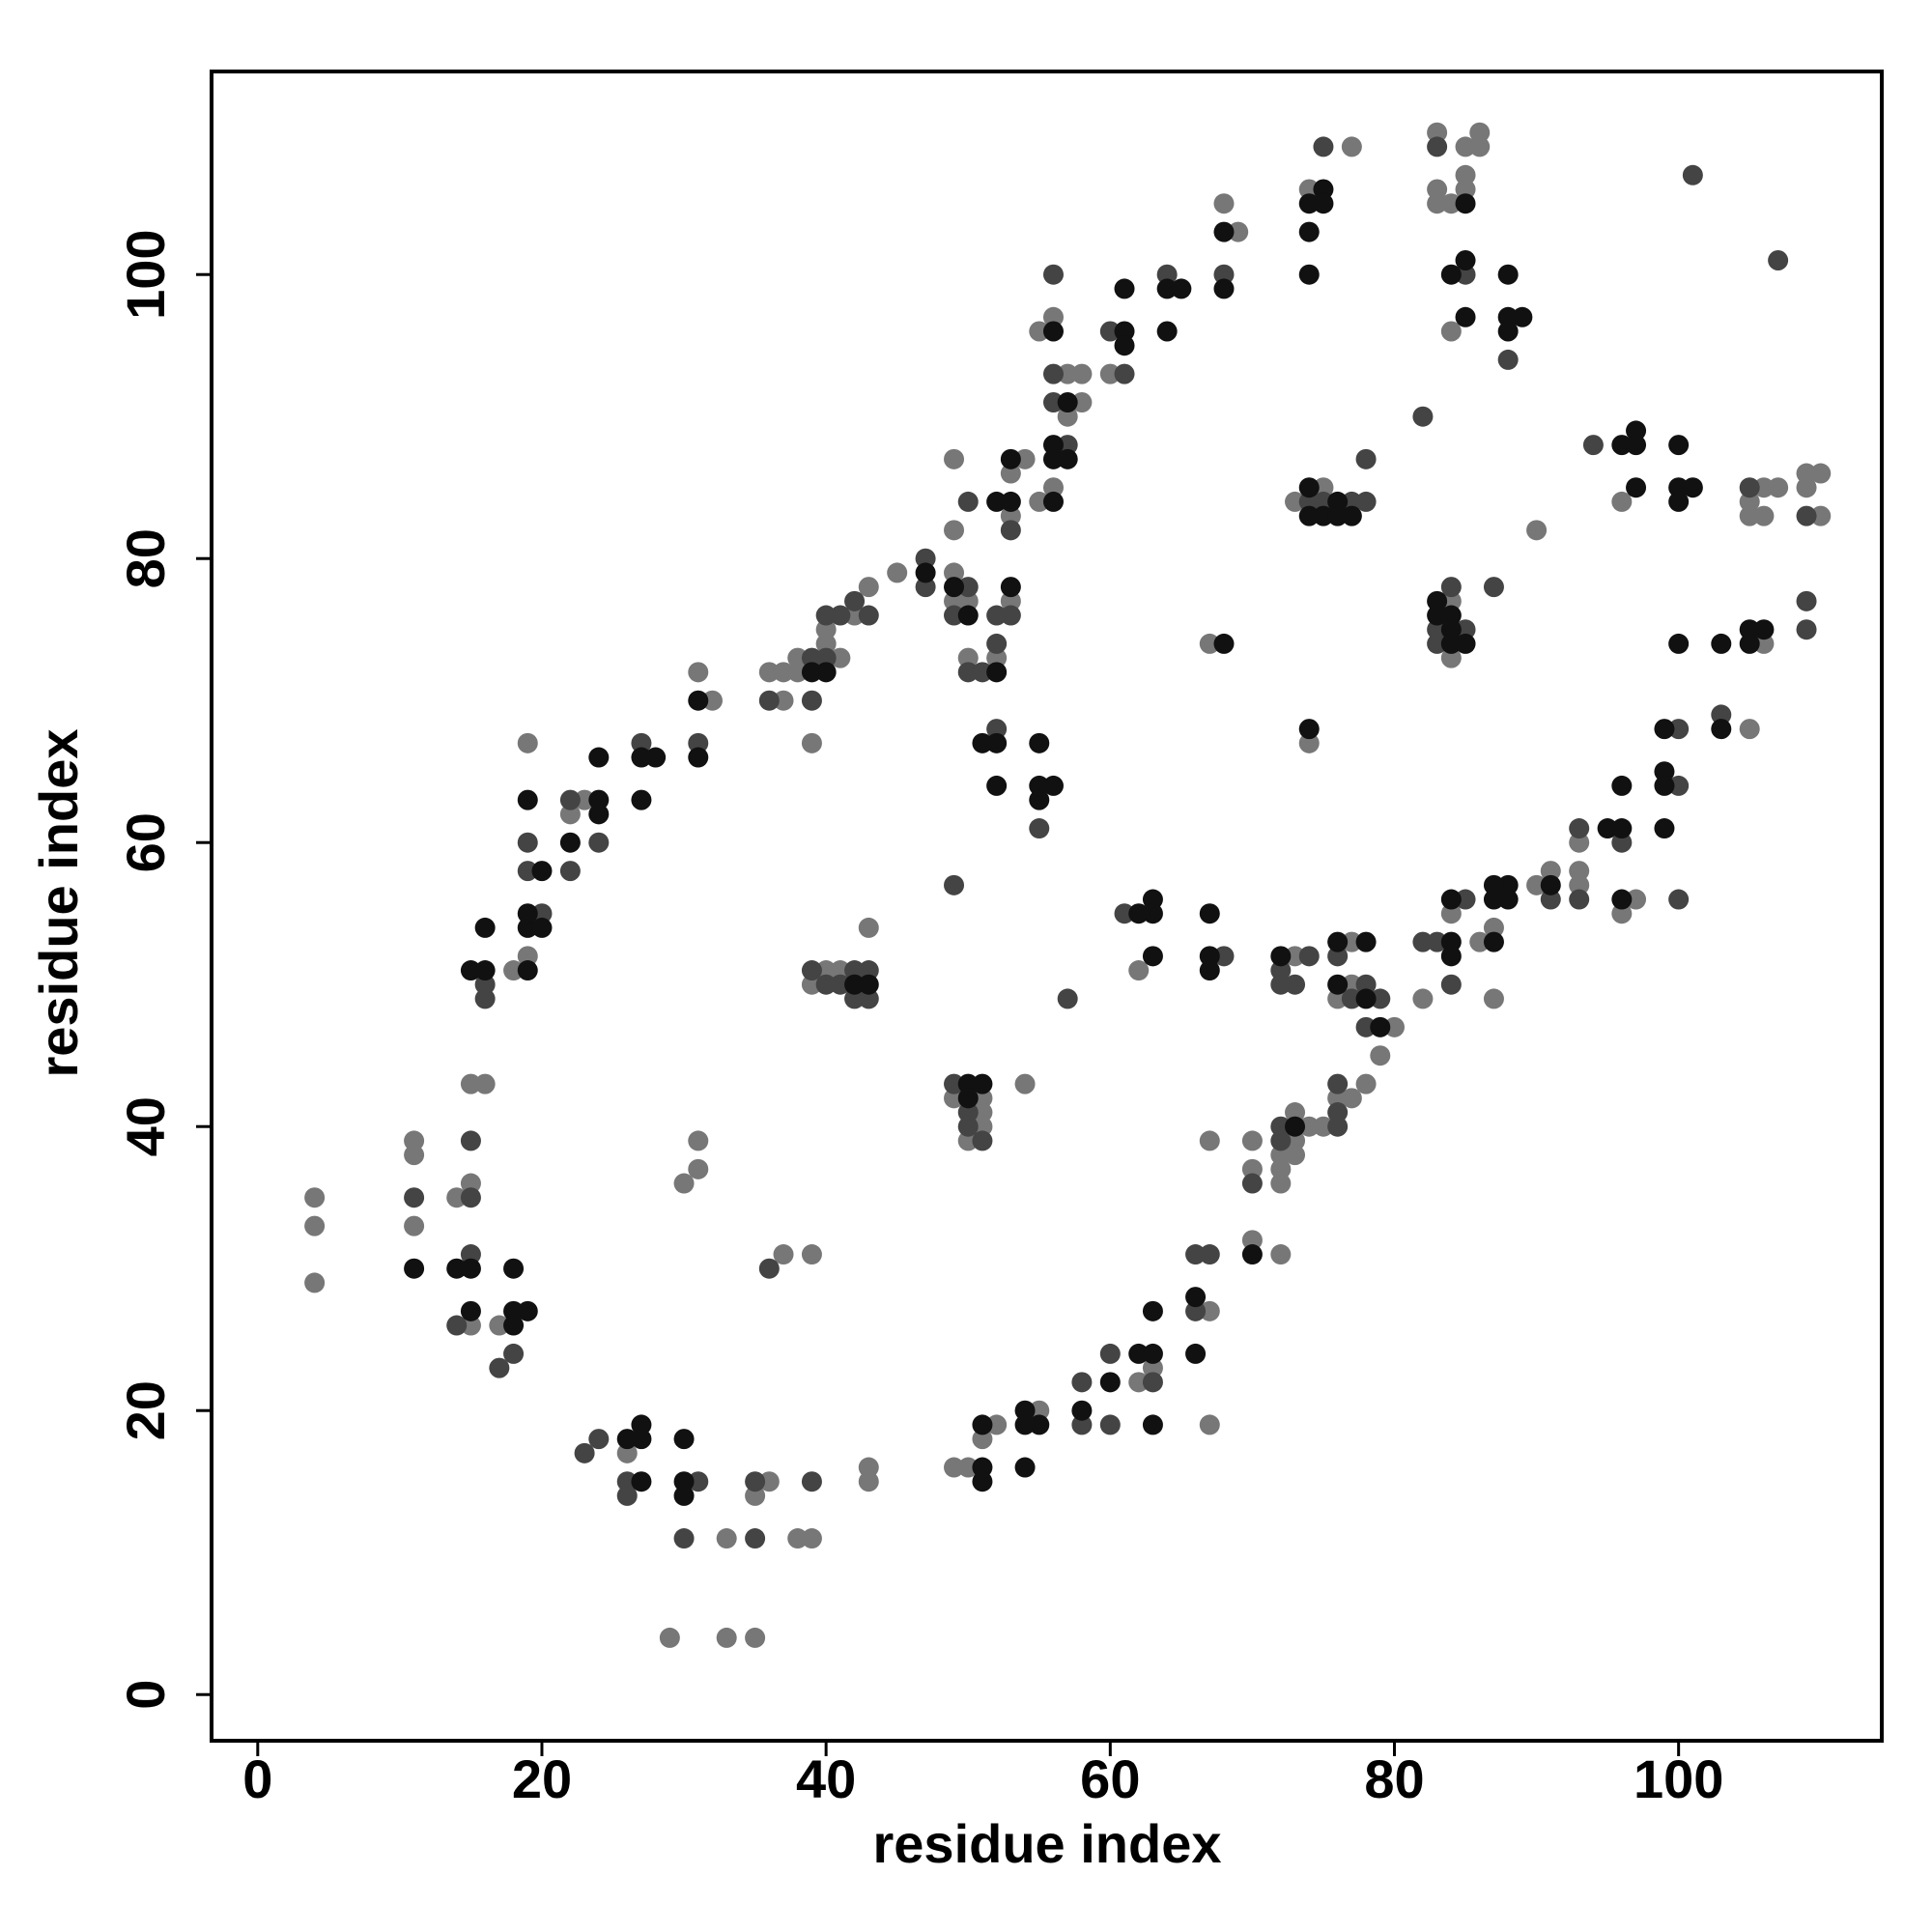  What do you see at coordinates (145, 274) in the screenshot?
I see `y-tick-label: 100` at bounding box center [145, 274].